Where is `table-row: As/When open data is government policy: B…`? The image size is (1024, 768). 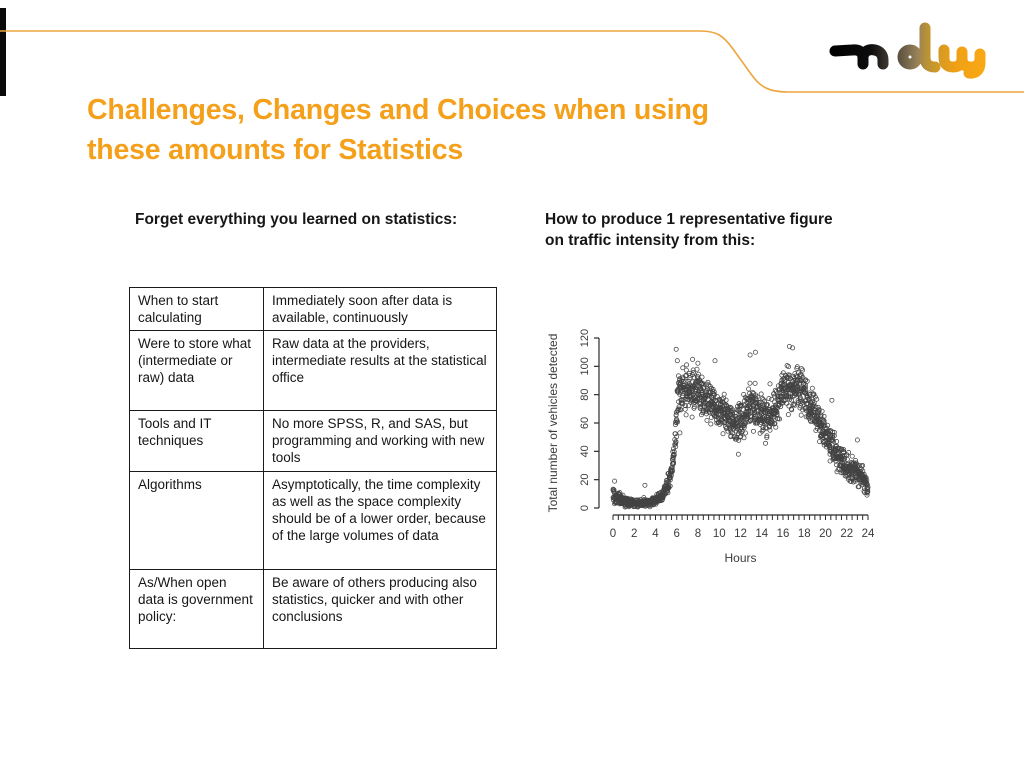 table-row: As/When open data is government policy: B… is located at coordinates (313, 609).